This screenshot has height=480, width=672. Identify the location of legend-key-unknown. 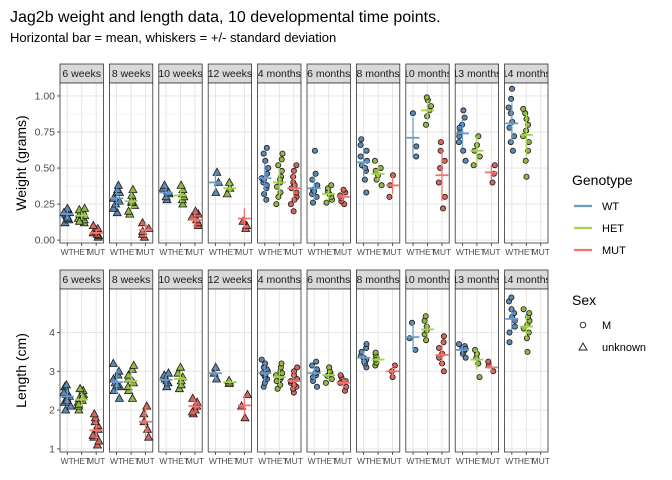
(583, 346).